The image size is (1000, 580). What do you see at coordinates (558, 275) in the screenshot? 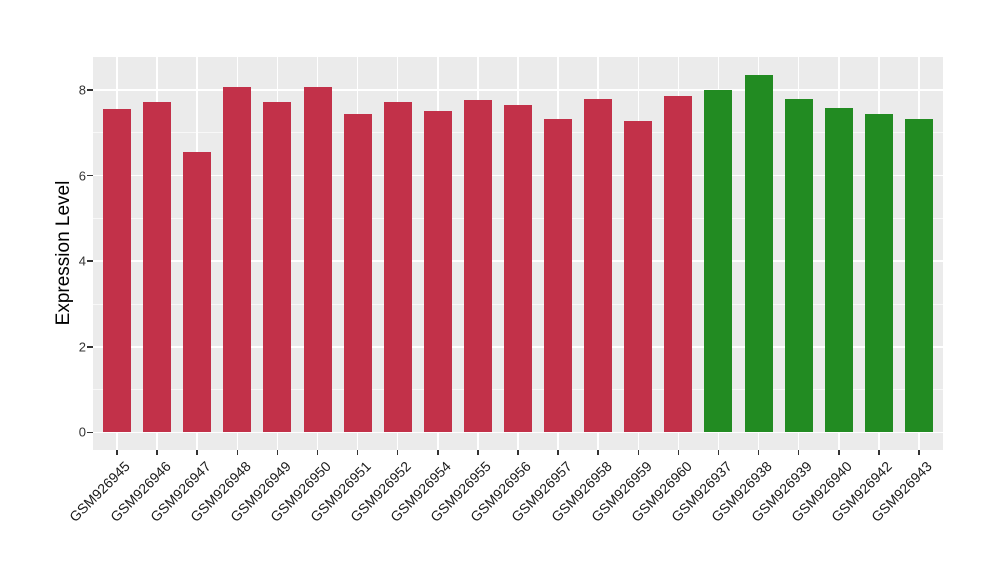
I see `bar-GSM926957` at bounding box center [558, 275].